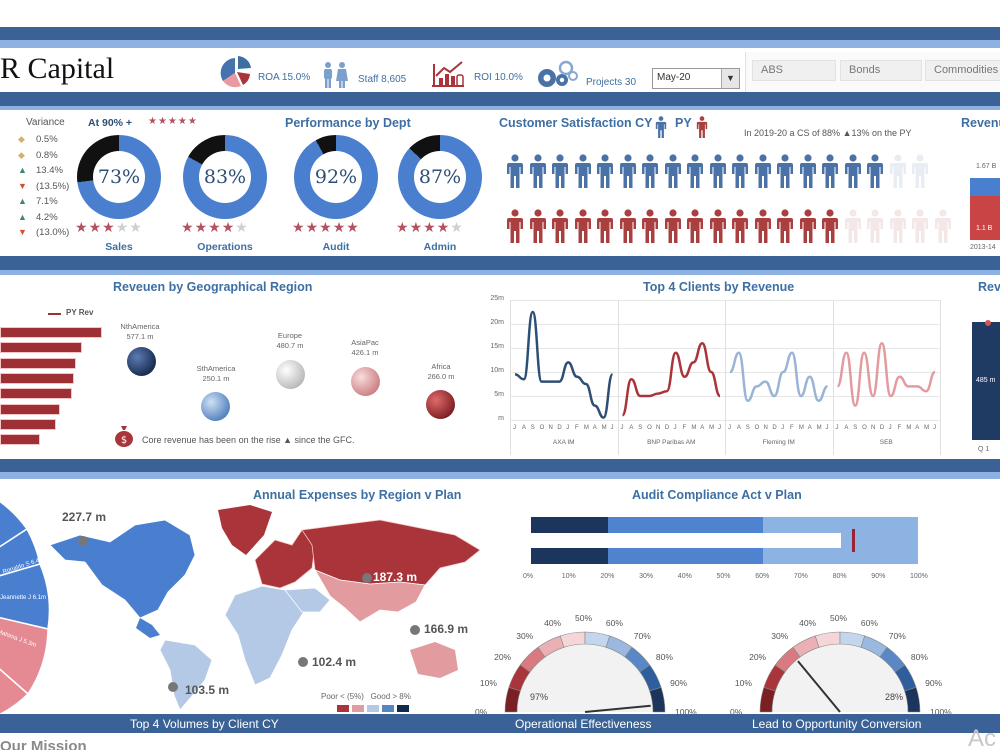  Describe the element at coordinates (497, 370) in the screenshot. I see `y-tick: 10m` at that location.